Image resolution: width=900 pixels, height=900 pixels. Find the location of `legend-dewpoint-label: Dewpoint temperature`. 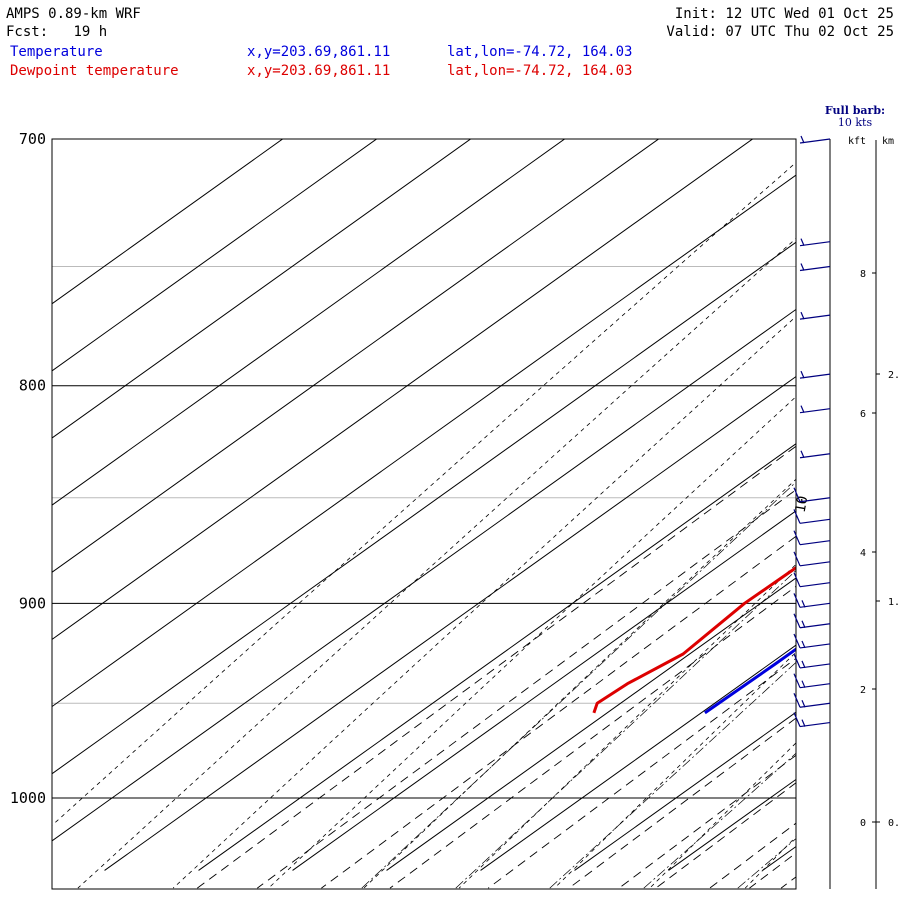

legend-dewpoint-label: Dewpoint temperature is located at coordinates (94, 71).